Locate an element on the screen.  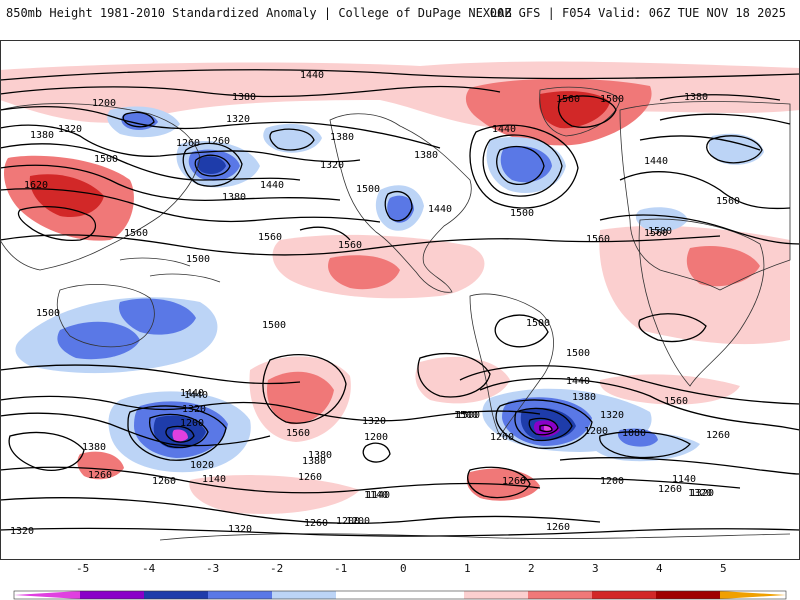
colorbar-swatches is located at coordinates (400, 595).